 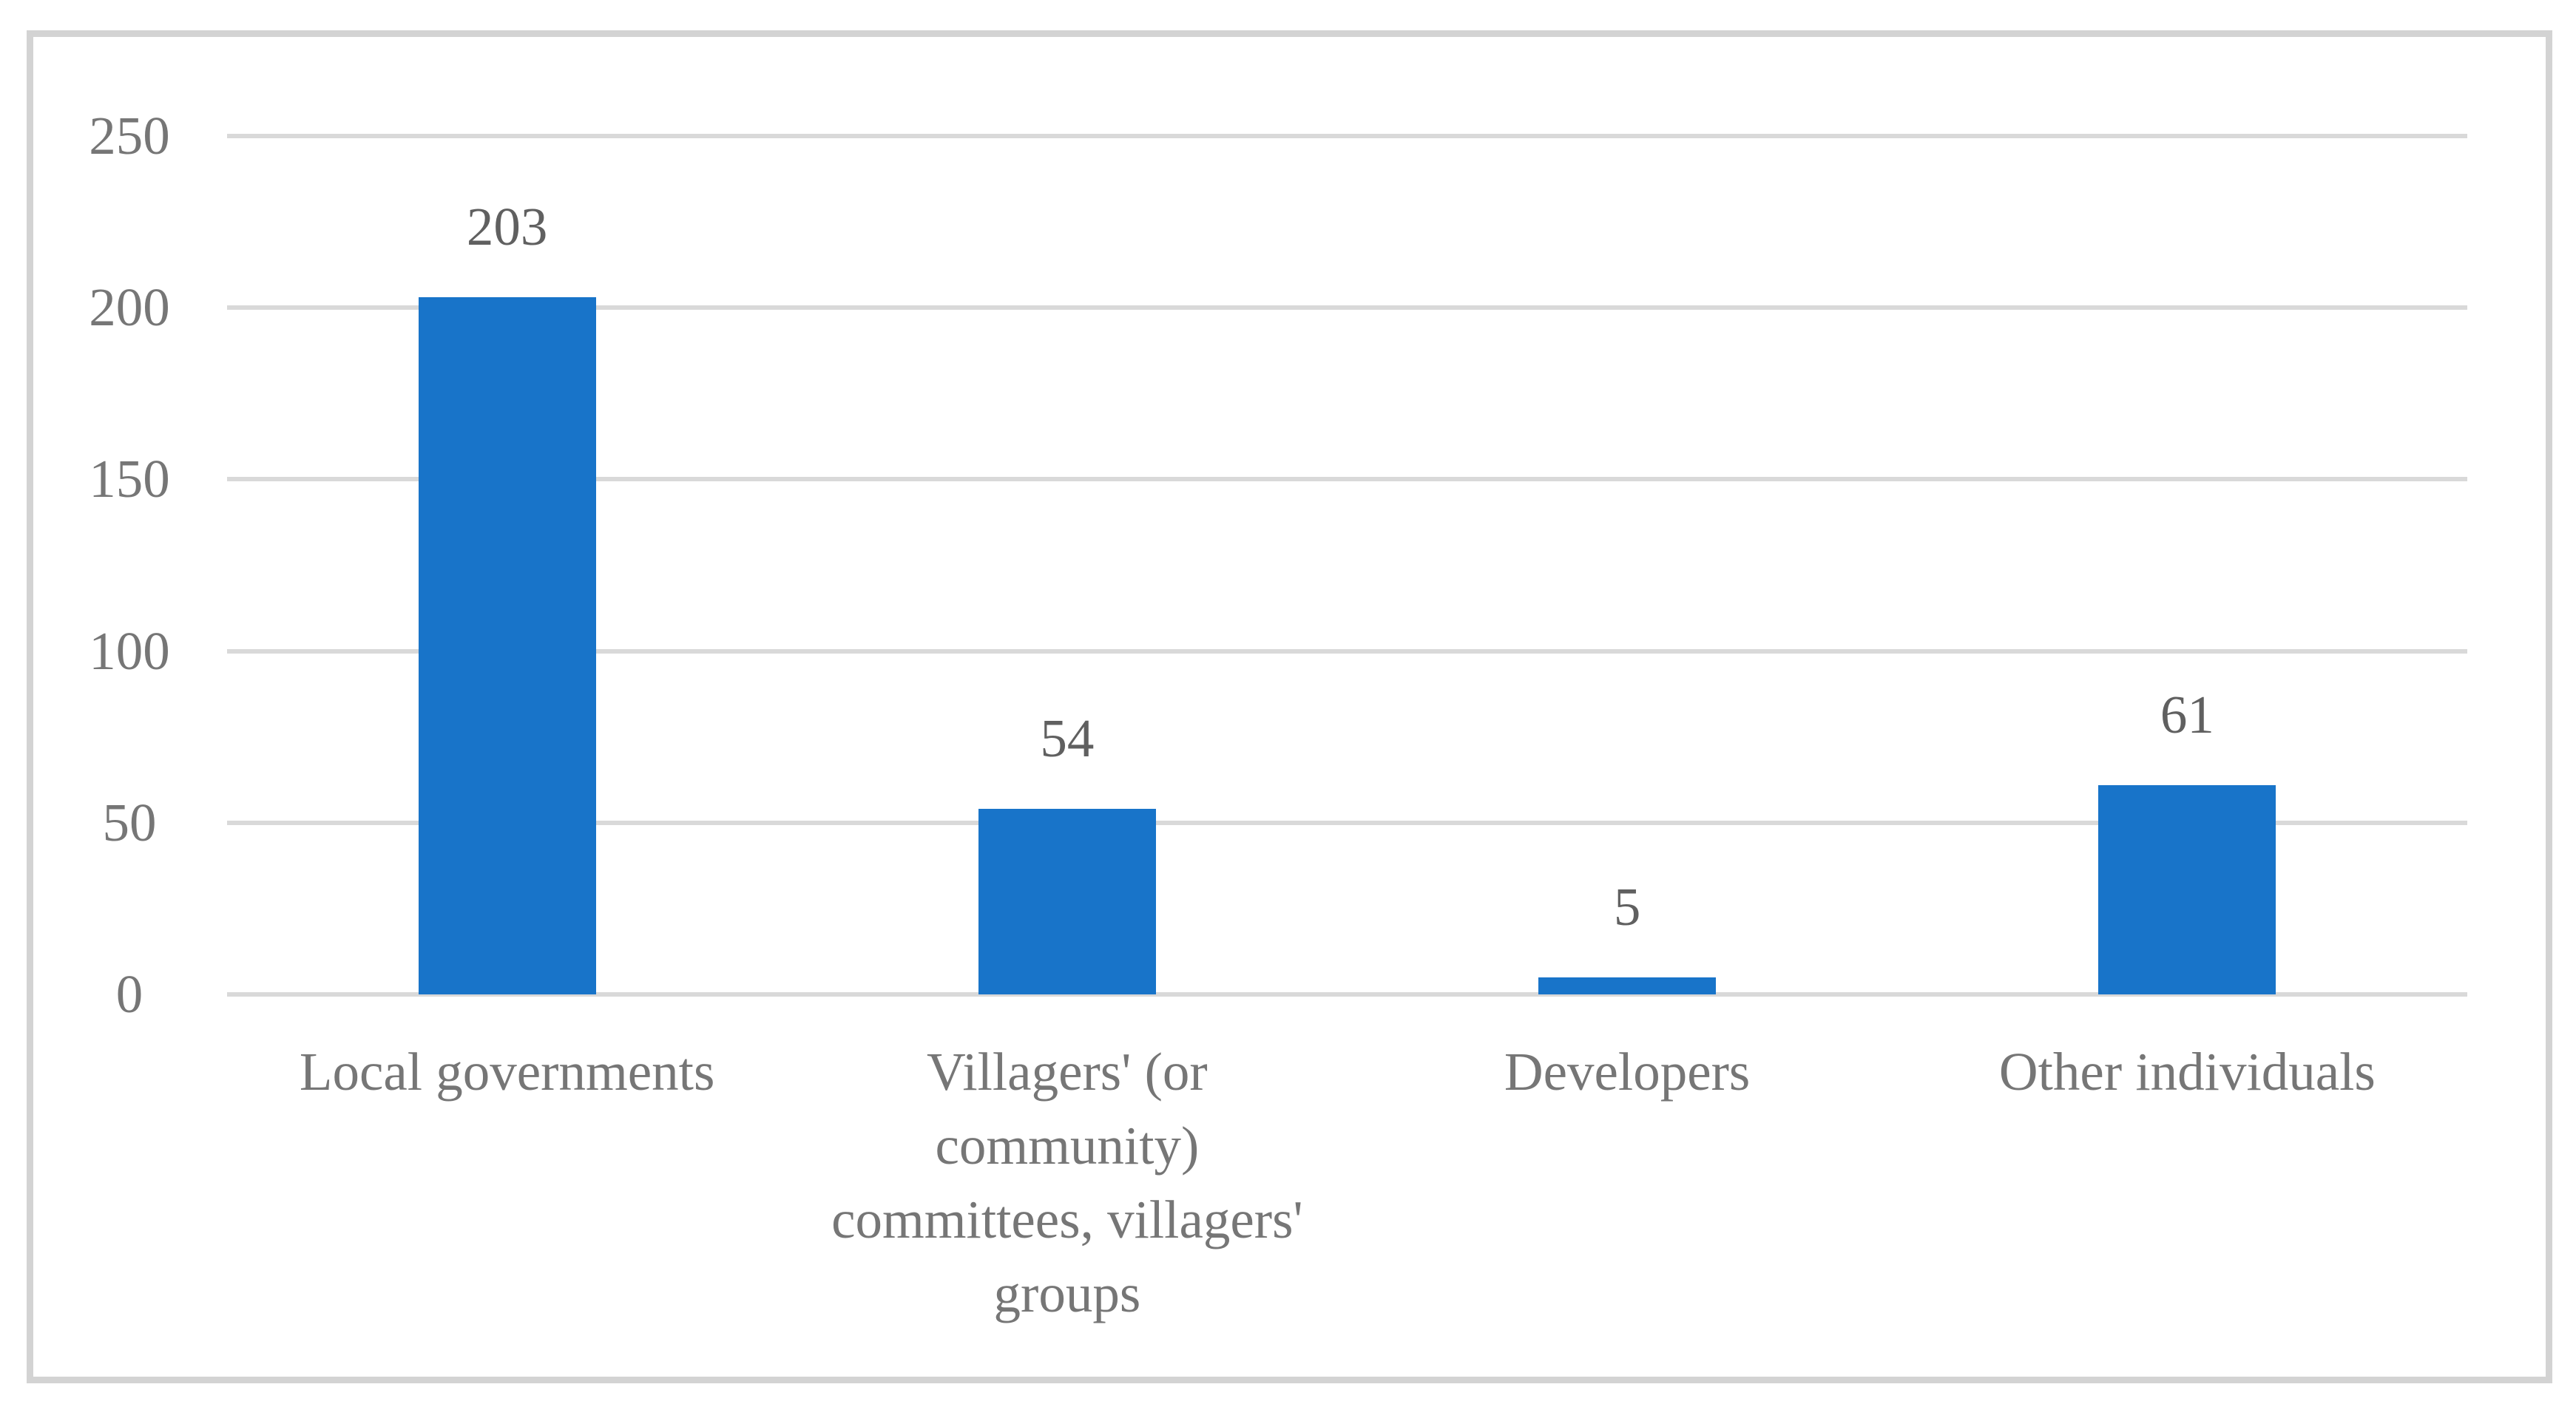 I want to click on y-tick-label-250: 250, so click(x=129, y=135).